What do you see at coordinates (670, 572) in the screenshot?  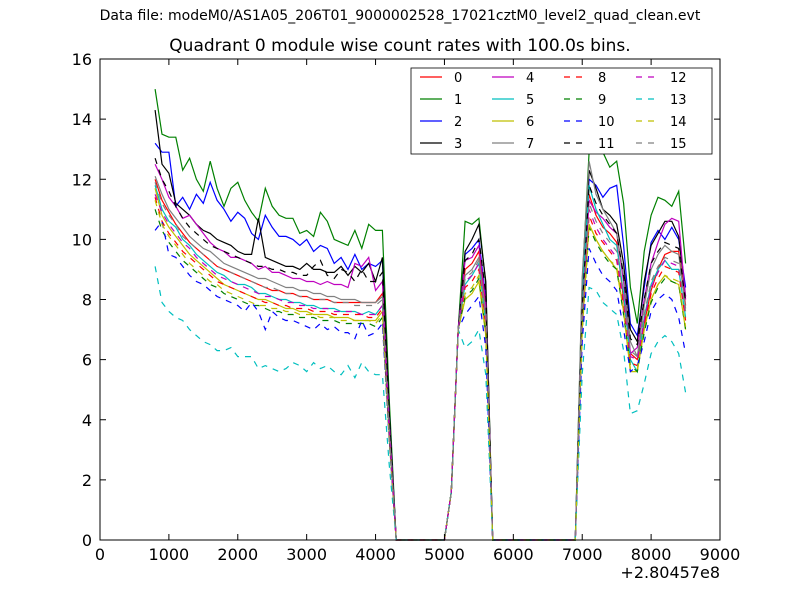 I see `x-axis-offset-label: +2.80457e8` at bounding box center [670, 572].